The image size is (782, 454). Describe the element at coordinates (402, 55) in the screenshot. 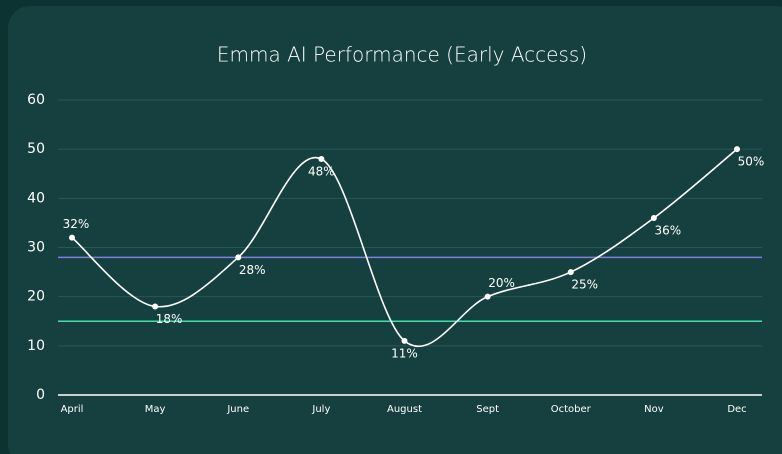

I see `chart-title: Emma AI Performance (Early Access)` at that location.